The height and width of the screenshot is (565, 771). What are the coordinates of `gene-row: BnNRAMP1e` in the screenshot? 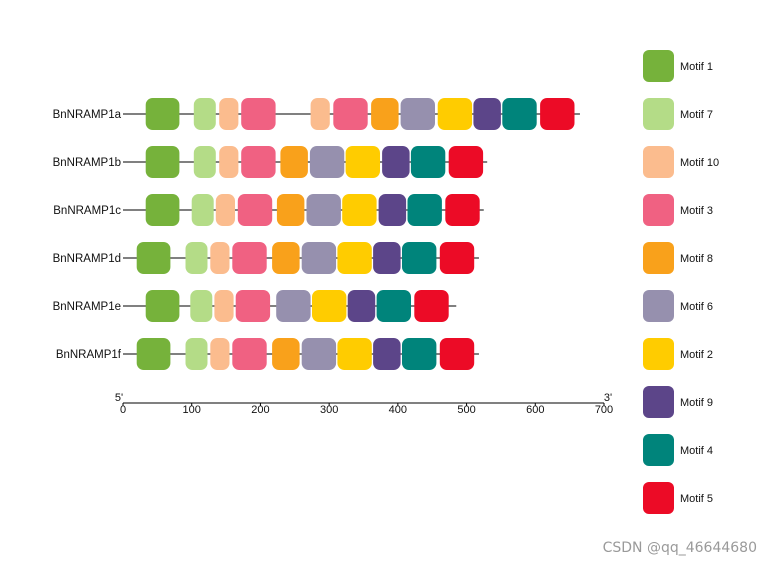 It's located at (255, 306).